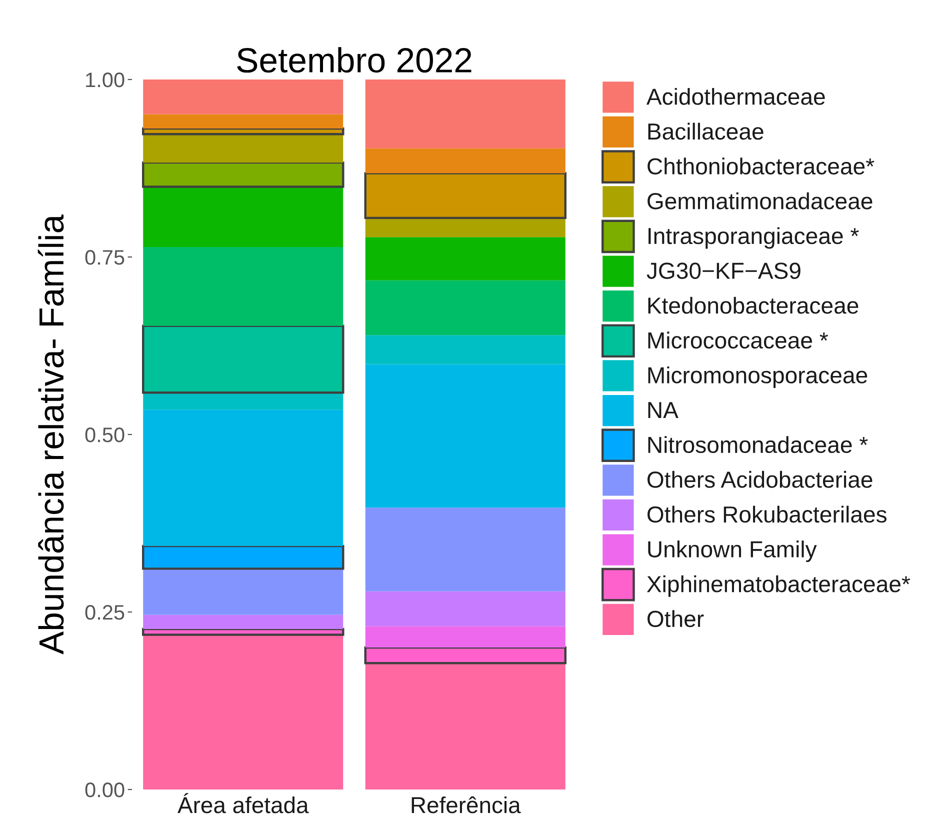 The height and width of the screenshot is (838, 926). Describe the element at coordinates (738, 340) in the screenshot. I see `legend-label: Micrococcaceae *` at that location.